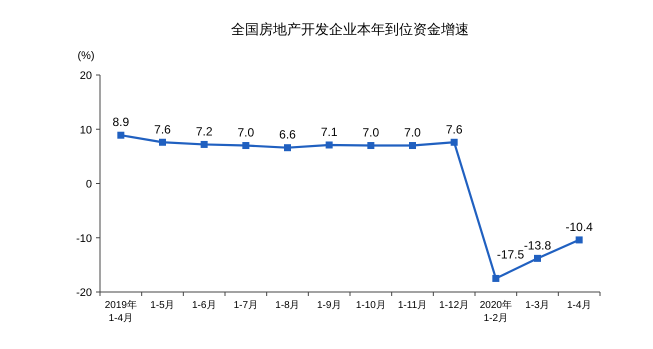  Describe the element at coordinates (120, 311) in the screenshot. I see `x-tick-label: 2019年 1-4月` at that location.